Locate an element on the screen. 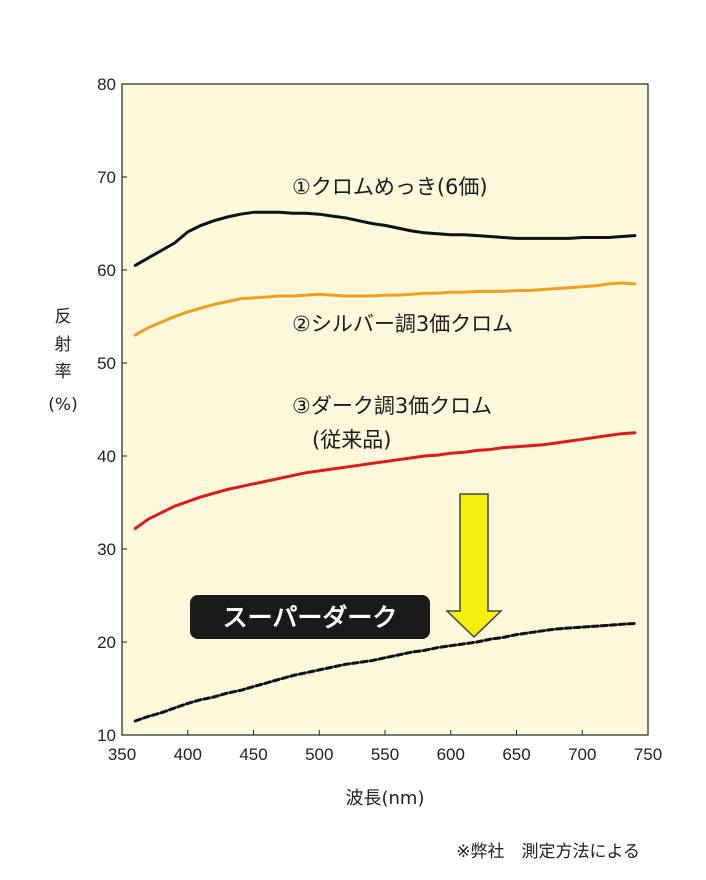 Image resolution: width=706 pixels, height=880 pixels. y-tick-label: 60 is located at coordinates (106, 270).